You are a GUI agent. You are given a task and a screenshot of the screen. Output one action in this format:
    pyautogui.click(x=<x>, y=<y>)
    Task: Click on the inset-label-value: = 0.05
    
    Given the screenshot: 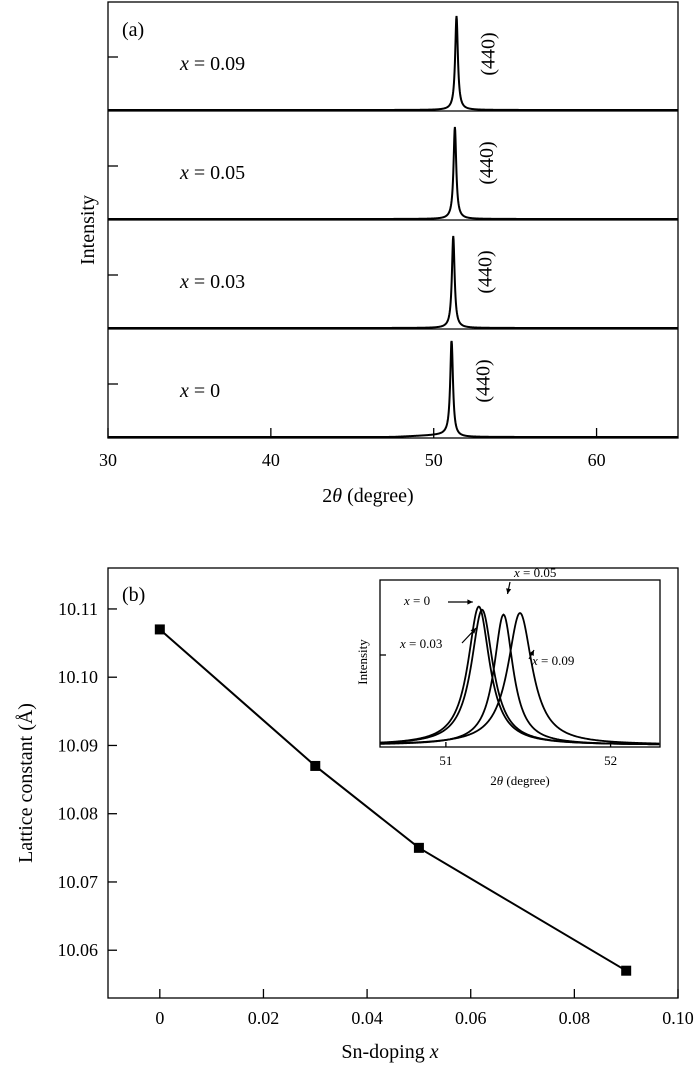 What is the action you would take?
    pyautogui.click(x=538, y=572)
    